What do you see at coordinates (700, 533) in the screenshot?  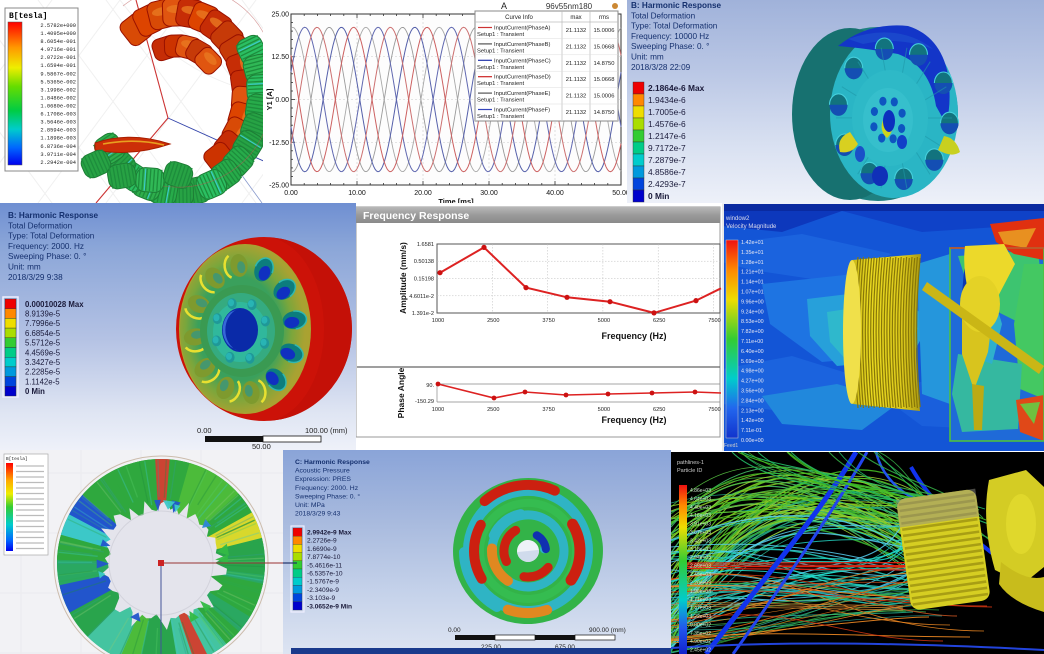 I see `svg-text: 3.67e+03` at bounding box center [700, 533].